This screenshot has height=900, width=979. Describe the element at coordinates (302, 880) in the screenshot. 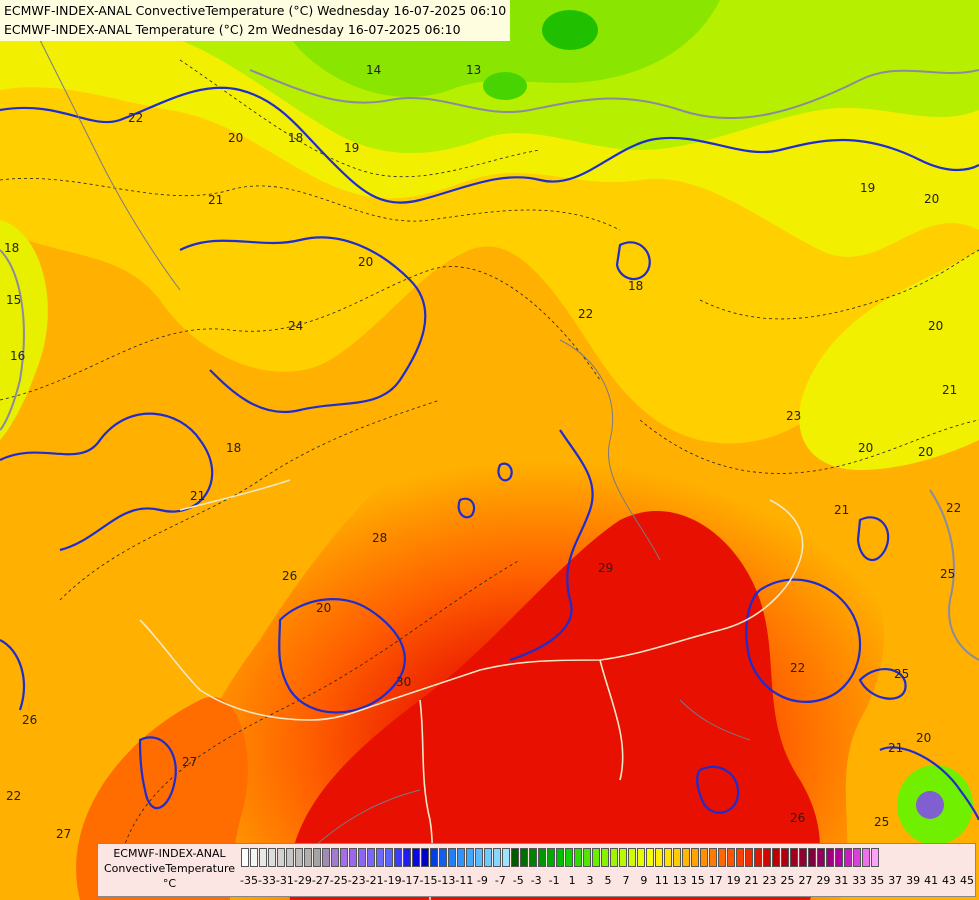

I see `legend-tick-label: -29` at that location.